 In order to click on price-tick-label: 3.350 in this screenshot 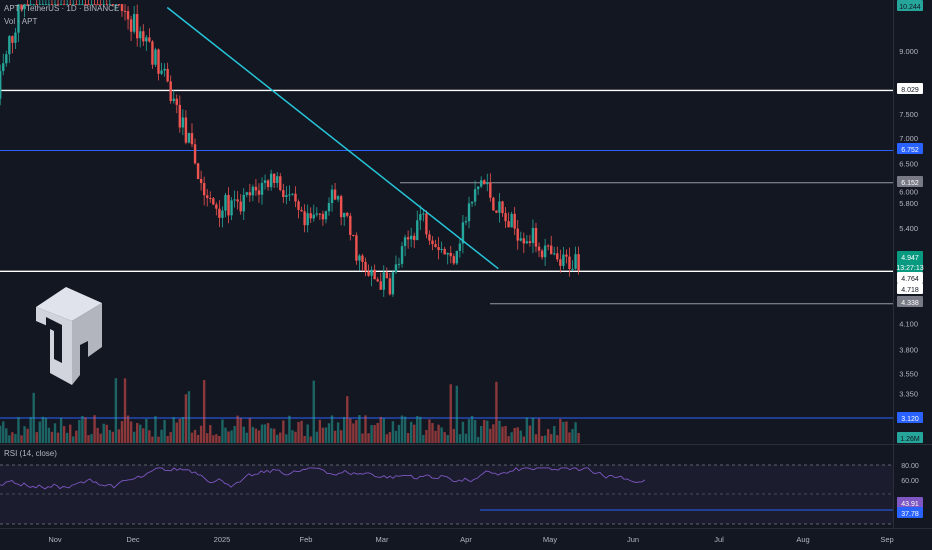, I will do `click(908, 393)`.